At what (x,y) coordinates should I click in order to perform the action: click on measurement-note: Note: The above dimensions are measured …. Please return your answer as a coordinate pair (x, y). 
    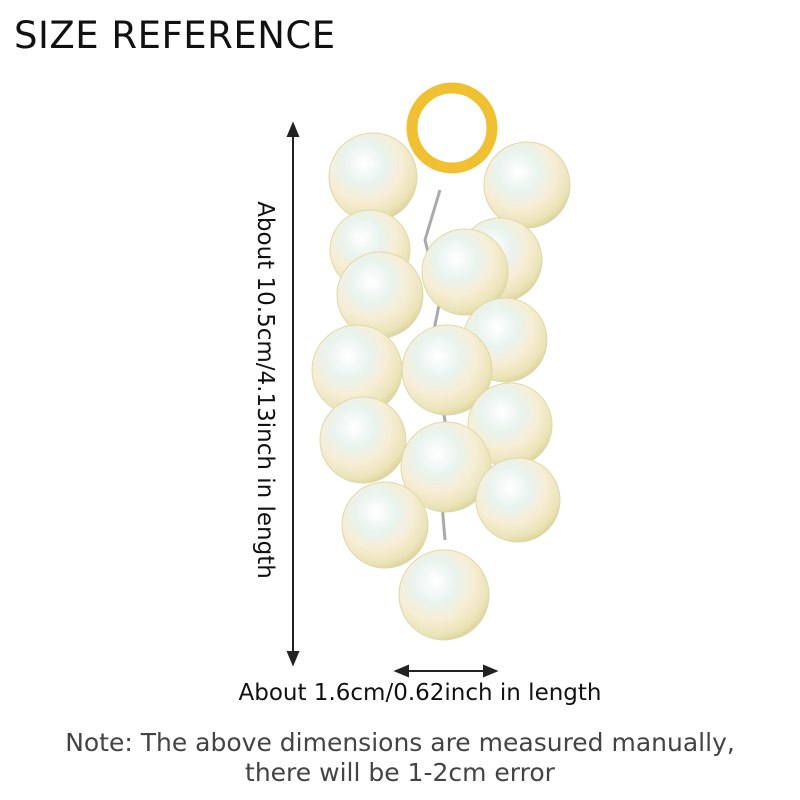
    Looking at the image, I should click on (400, 758).